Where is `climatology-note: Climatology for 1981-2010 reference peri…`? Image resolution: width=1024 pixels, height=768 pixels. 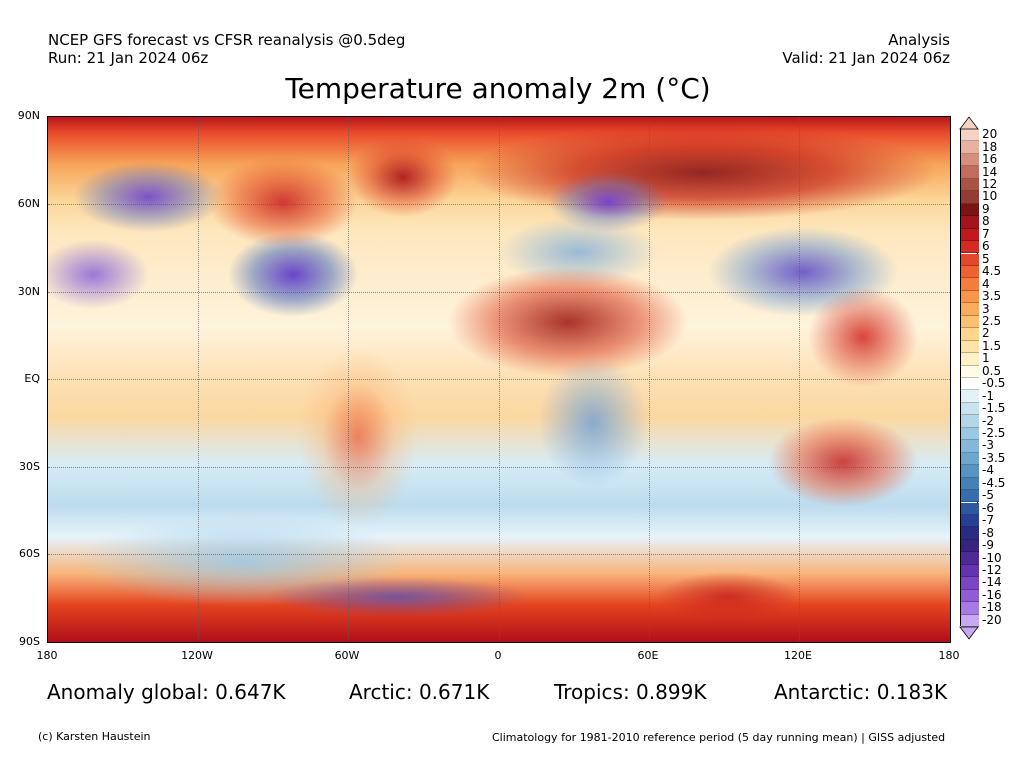 climatology-note: Climatology for 1981-2010 reference peri… is located at coordinates (719, 737).